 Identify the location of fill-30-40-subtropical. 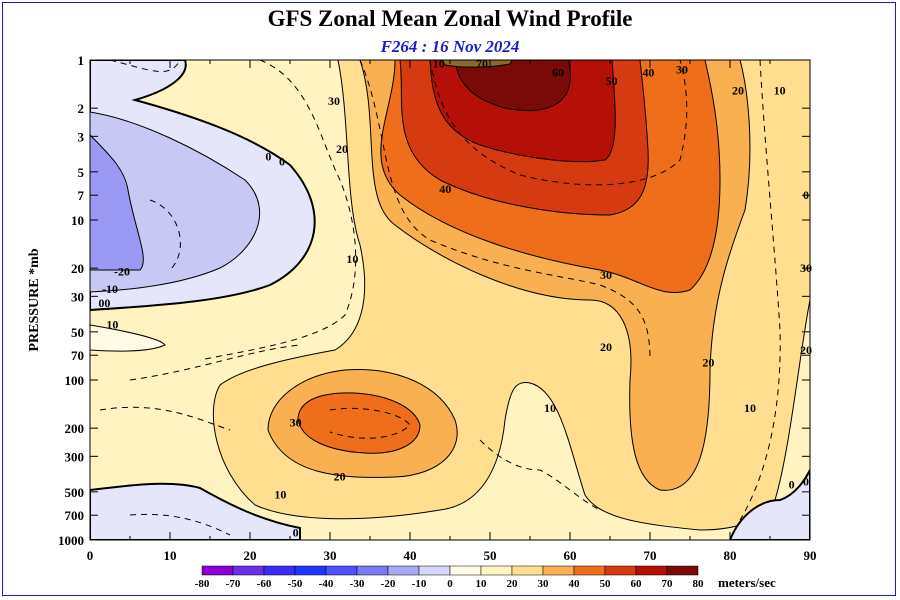
(359, 423).